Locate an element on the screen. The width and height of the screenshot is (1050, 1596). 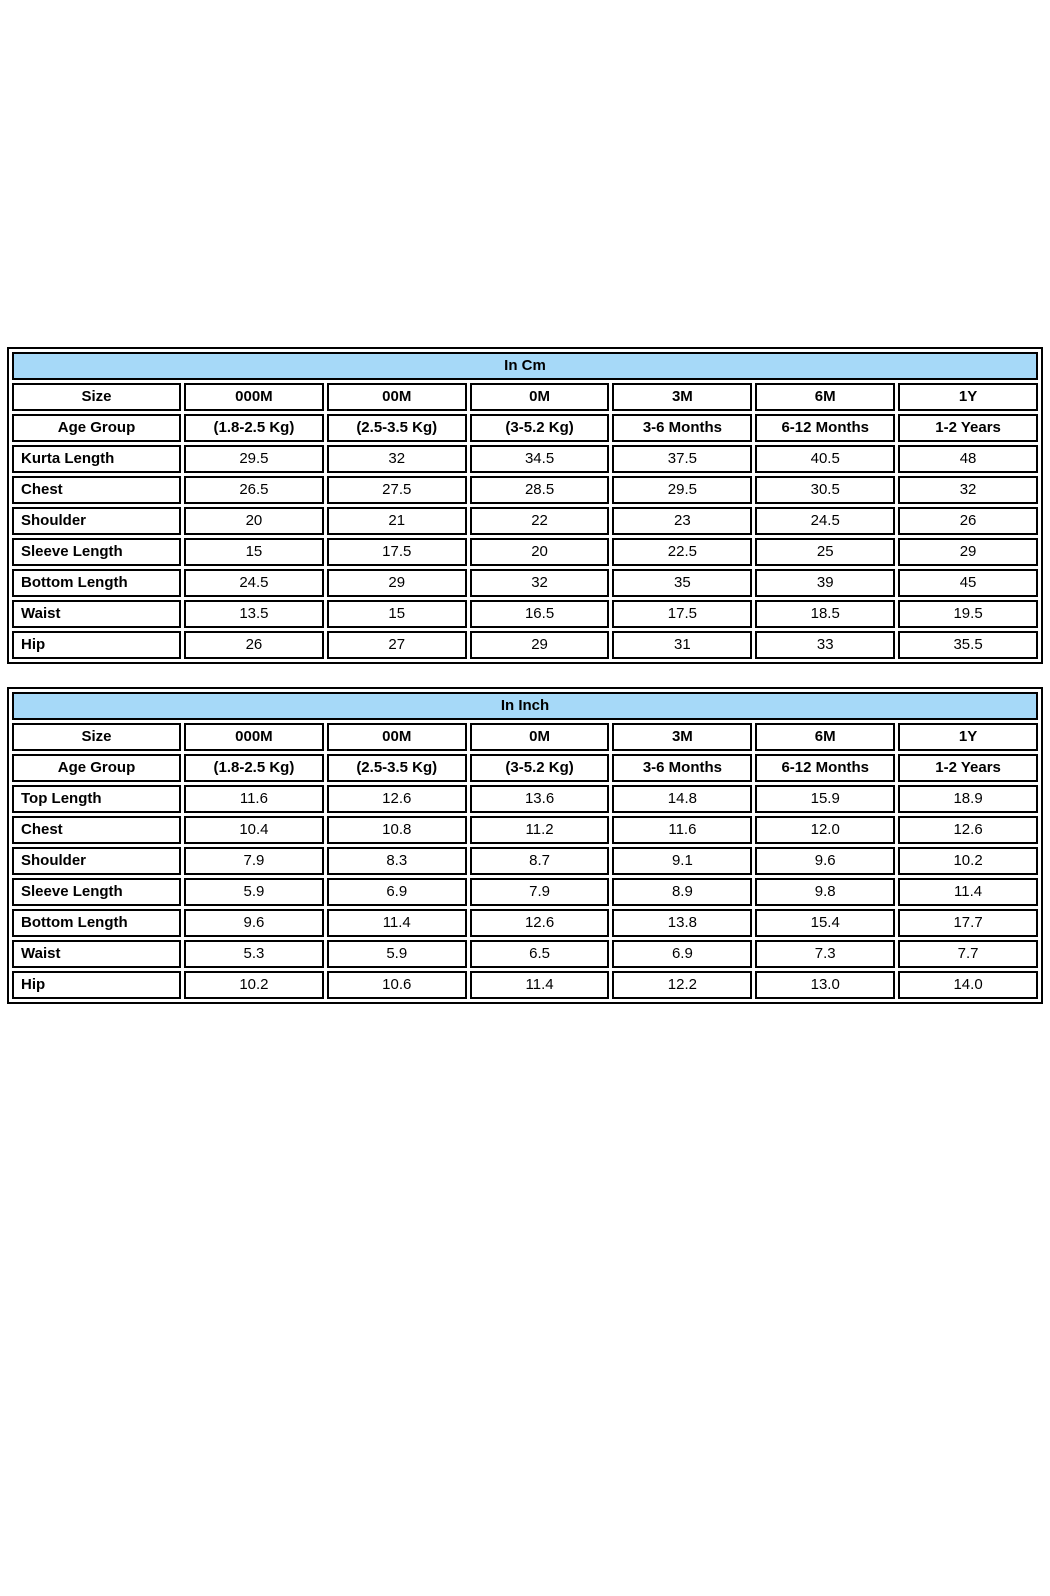
cell-value: 5.9 is located at coordinates (396, 954).